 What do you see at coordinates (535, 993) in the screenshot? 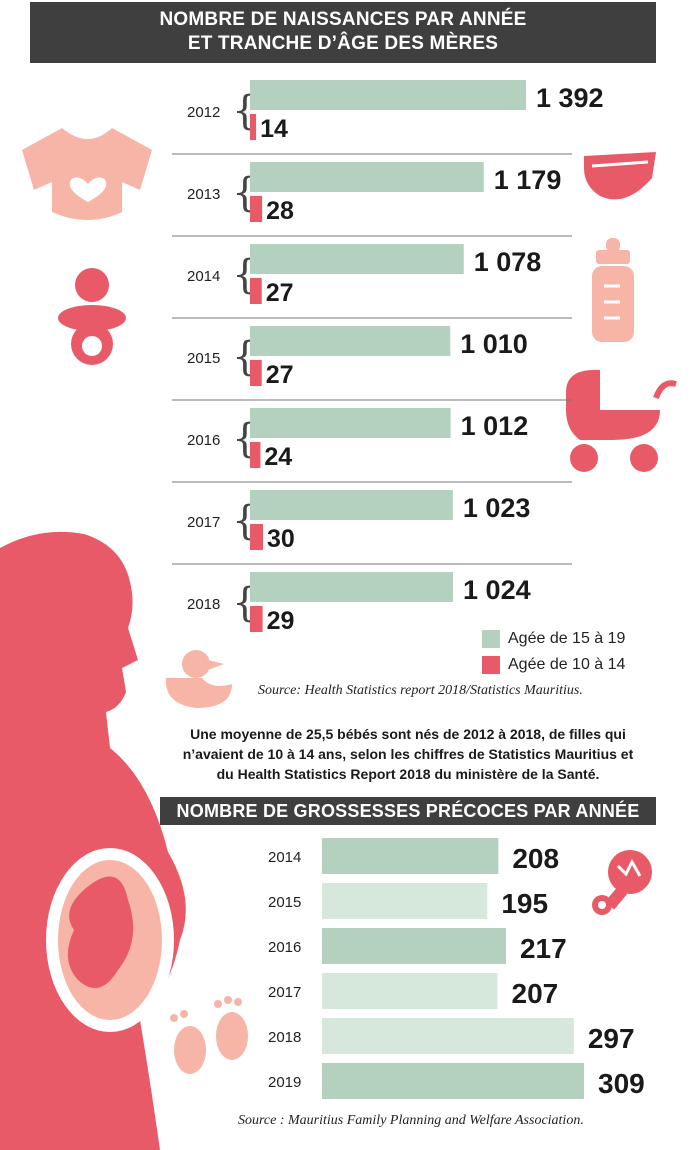
I see `value-2017: 207` at bounding box center [535, 993].